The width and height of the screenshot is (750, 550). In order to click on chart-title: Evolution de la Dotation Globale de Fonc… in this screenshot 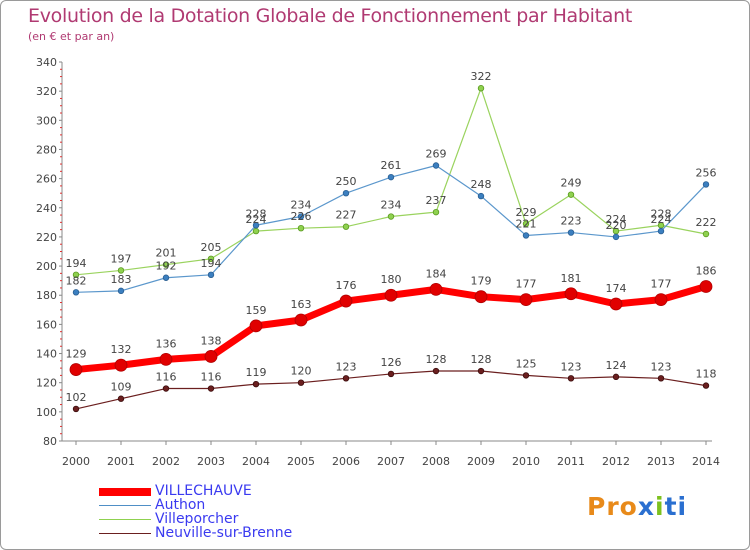, I will do `click(330, 16)`.